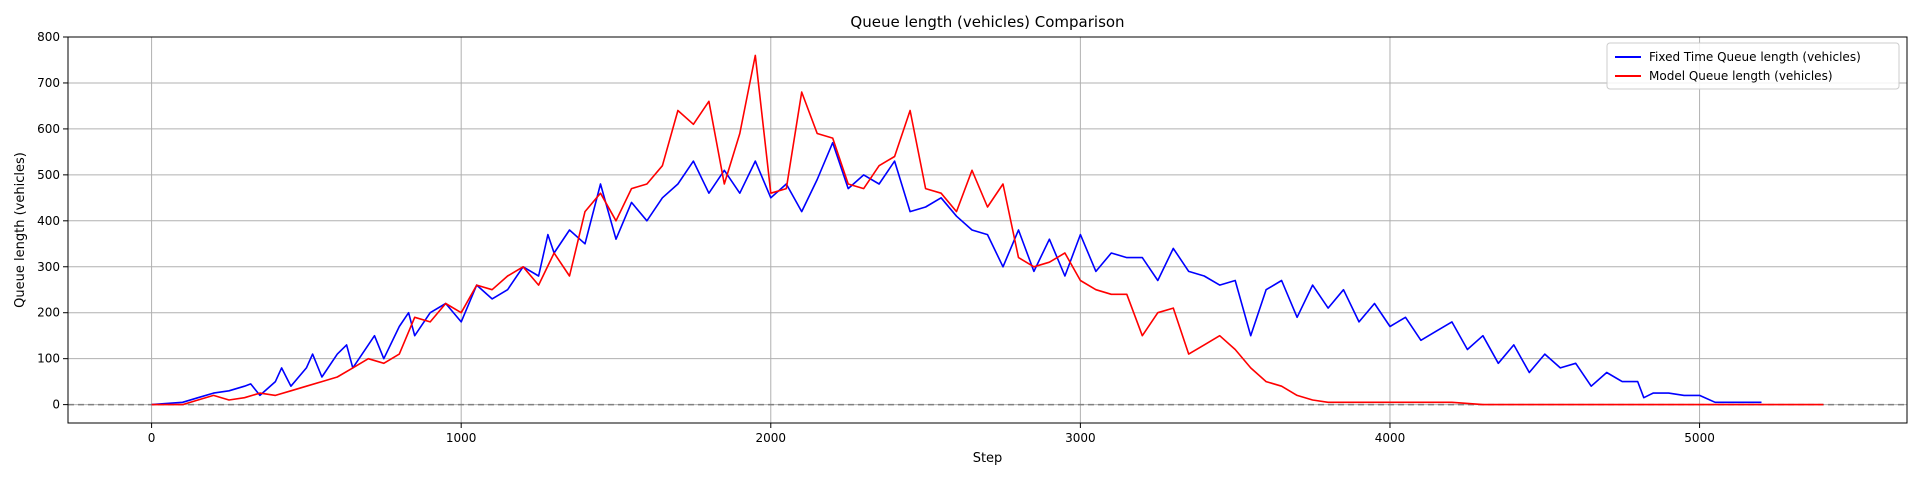  I want to click on legend-entry: Fixed Time Queue length (vehicles), so click(1755, 57).